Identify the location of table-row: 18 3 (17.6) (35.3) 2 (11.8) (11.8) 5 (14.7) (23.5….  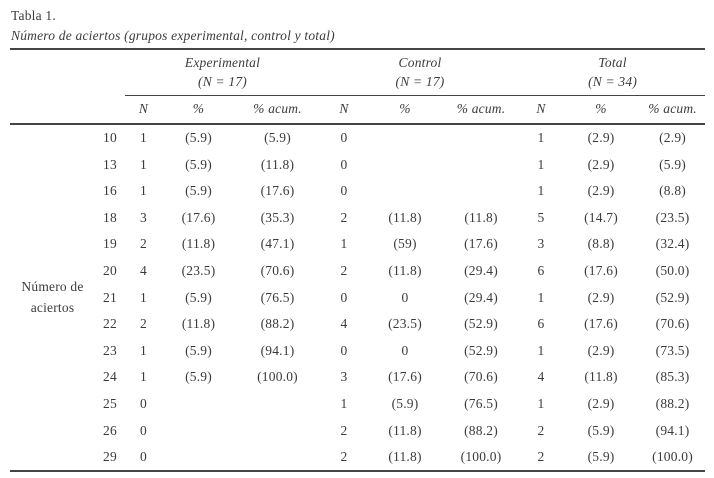
(357, 218).